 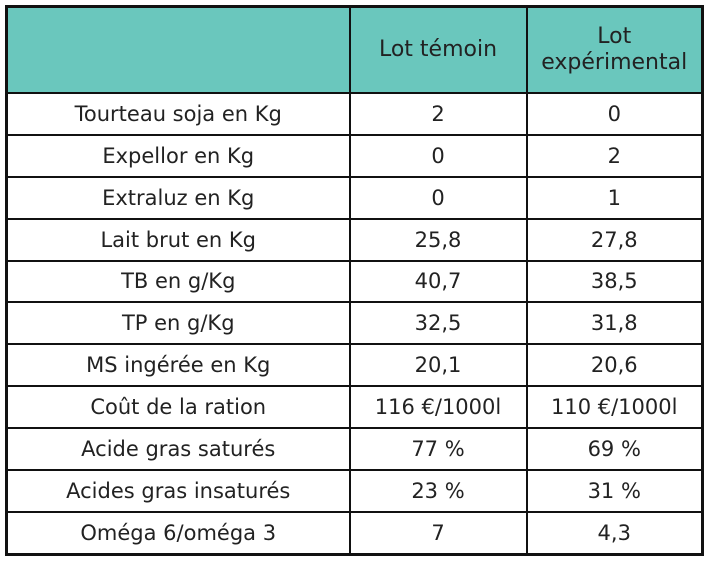 What do you see at coordinates (438, 449) in the screenshot?
I see `value-cell: 77 %` at bounding box center [438, 449].